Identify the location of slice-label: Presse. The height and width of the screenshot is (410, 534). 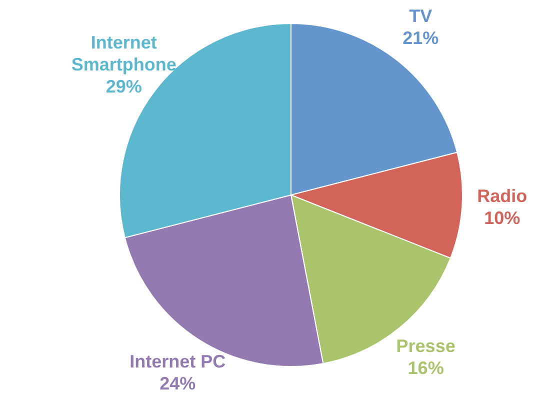
(426, 346).